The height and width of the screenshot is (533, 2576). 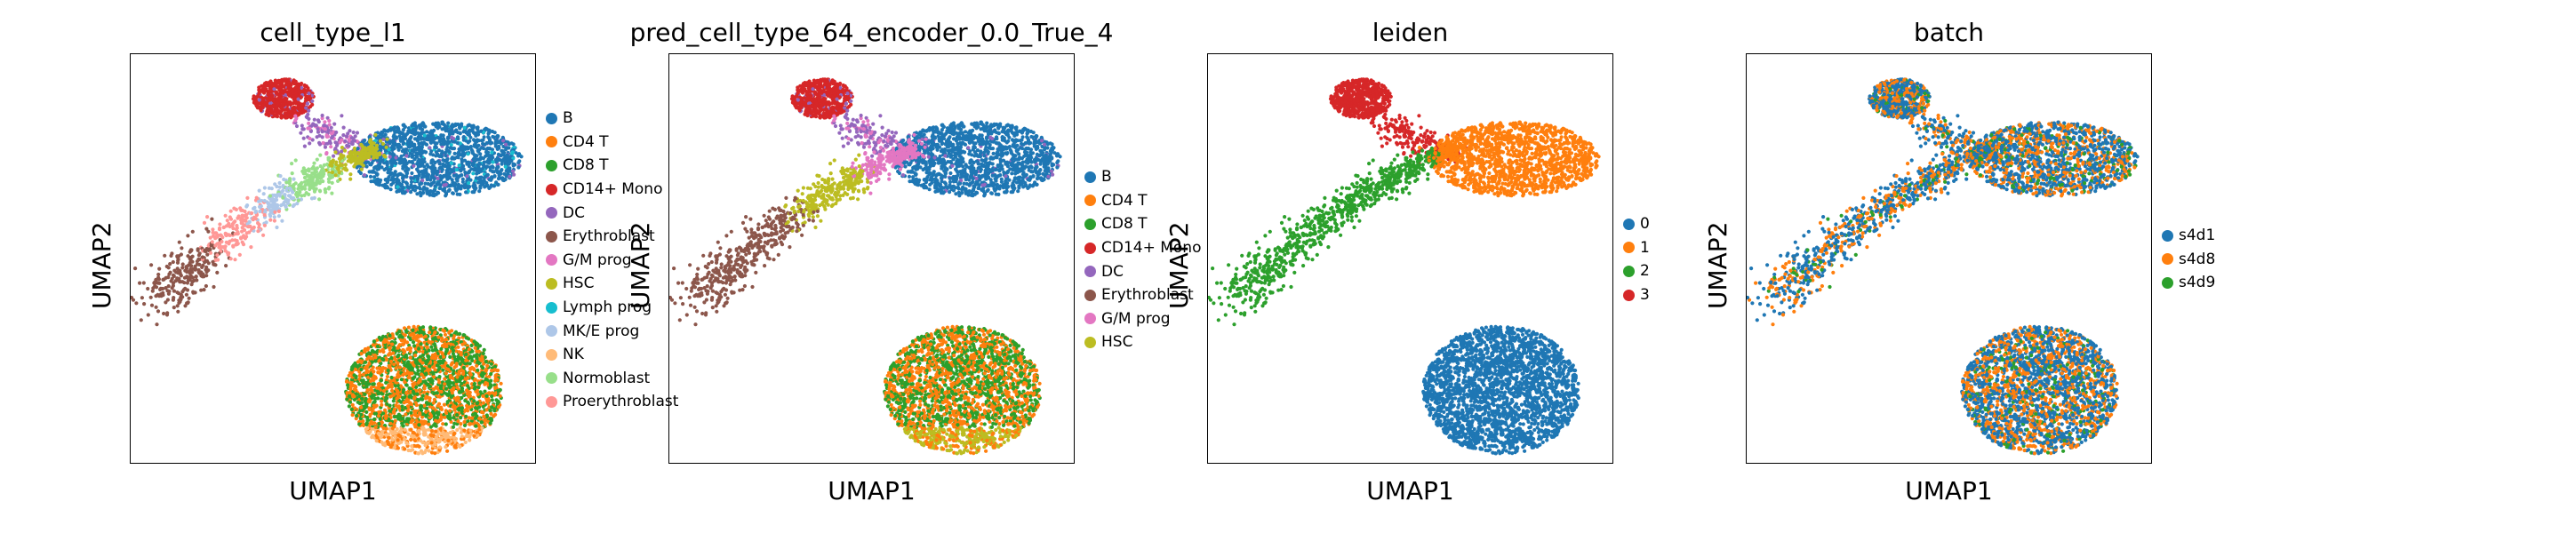 What do you see at coordinates (333, 259) in the screenshot?
I see `scatter-svg` at bounding box center [333, 259].